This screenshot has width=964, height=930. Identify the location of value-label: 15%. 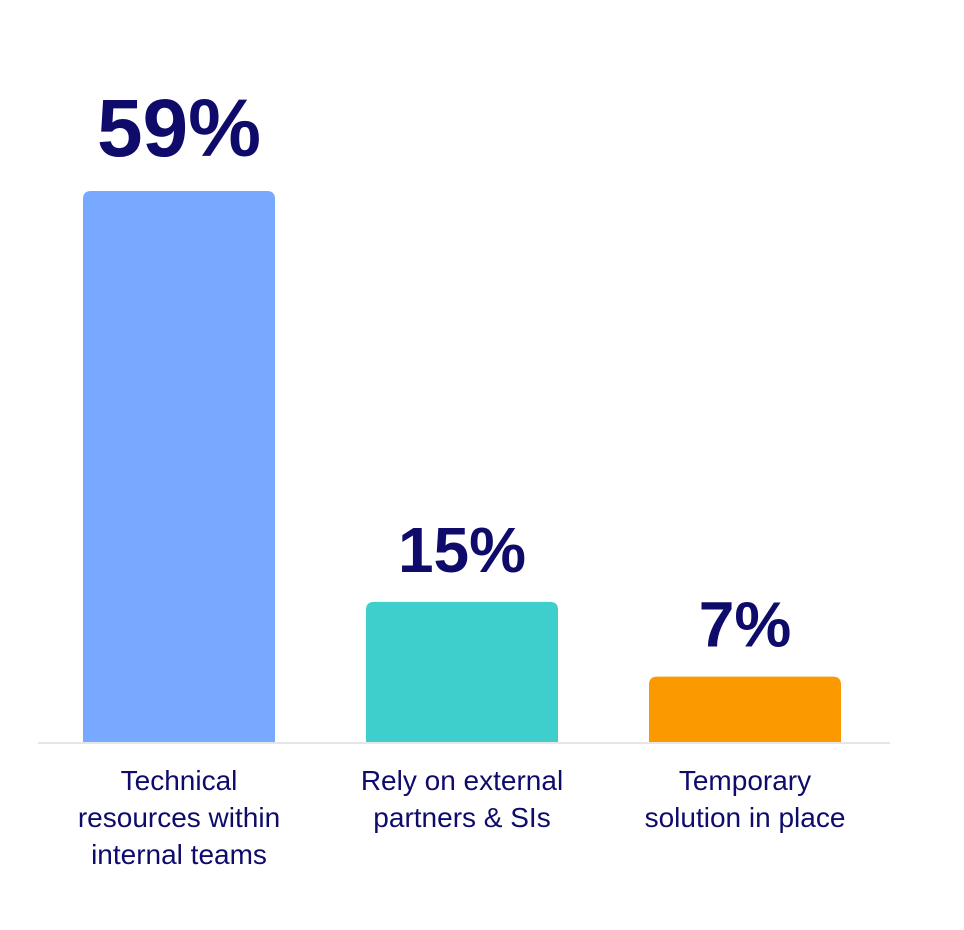
(462, 550).